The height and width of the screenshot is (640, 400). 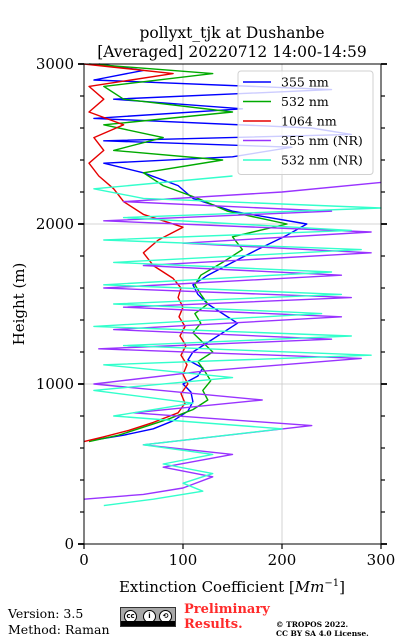 I want to click on y-tick-label: 2000, so click(x=55, y=224).